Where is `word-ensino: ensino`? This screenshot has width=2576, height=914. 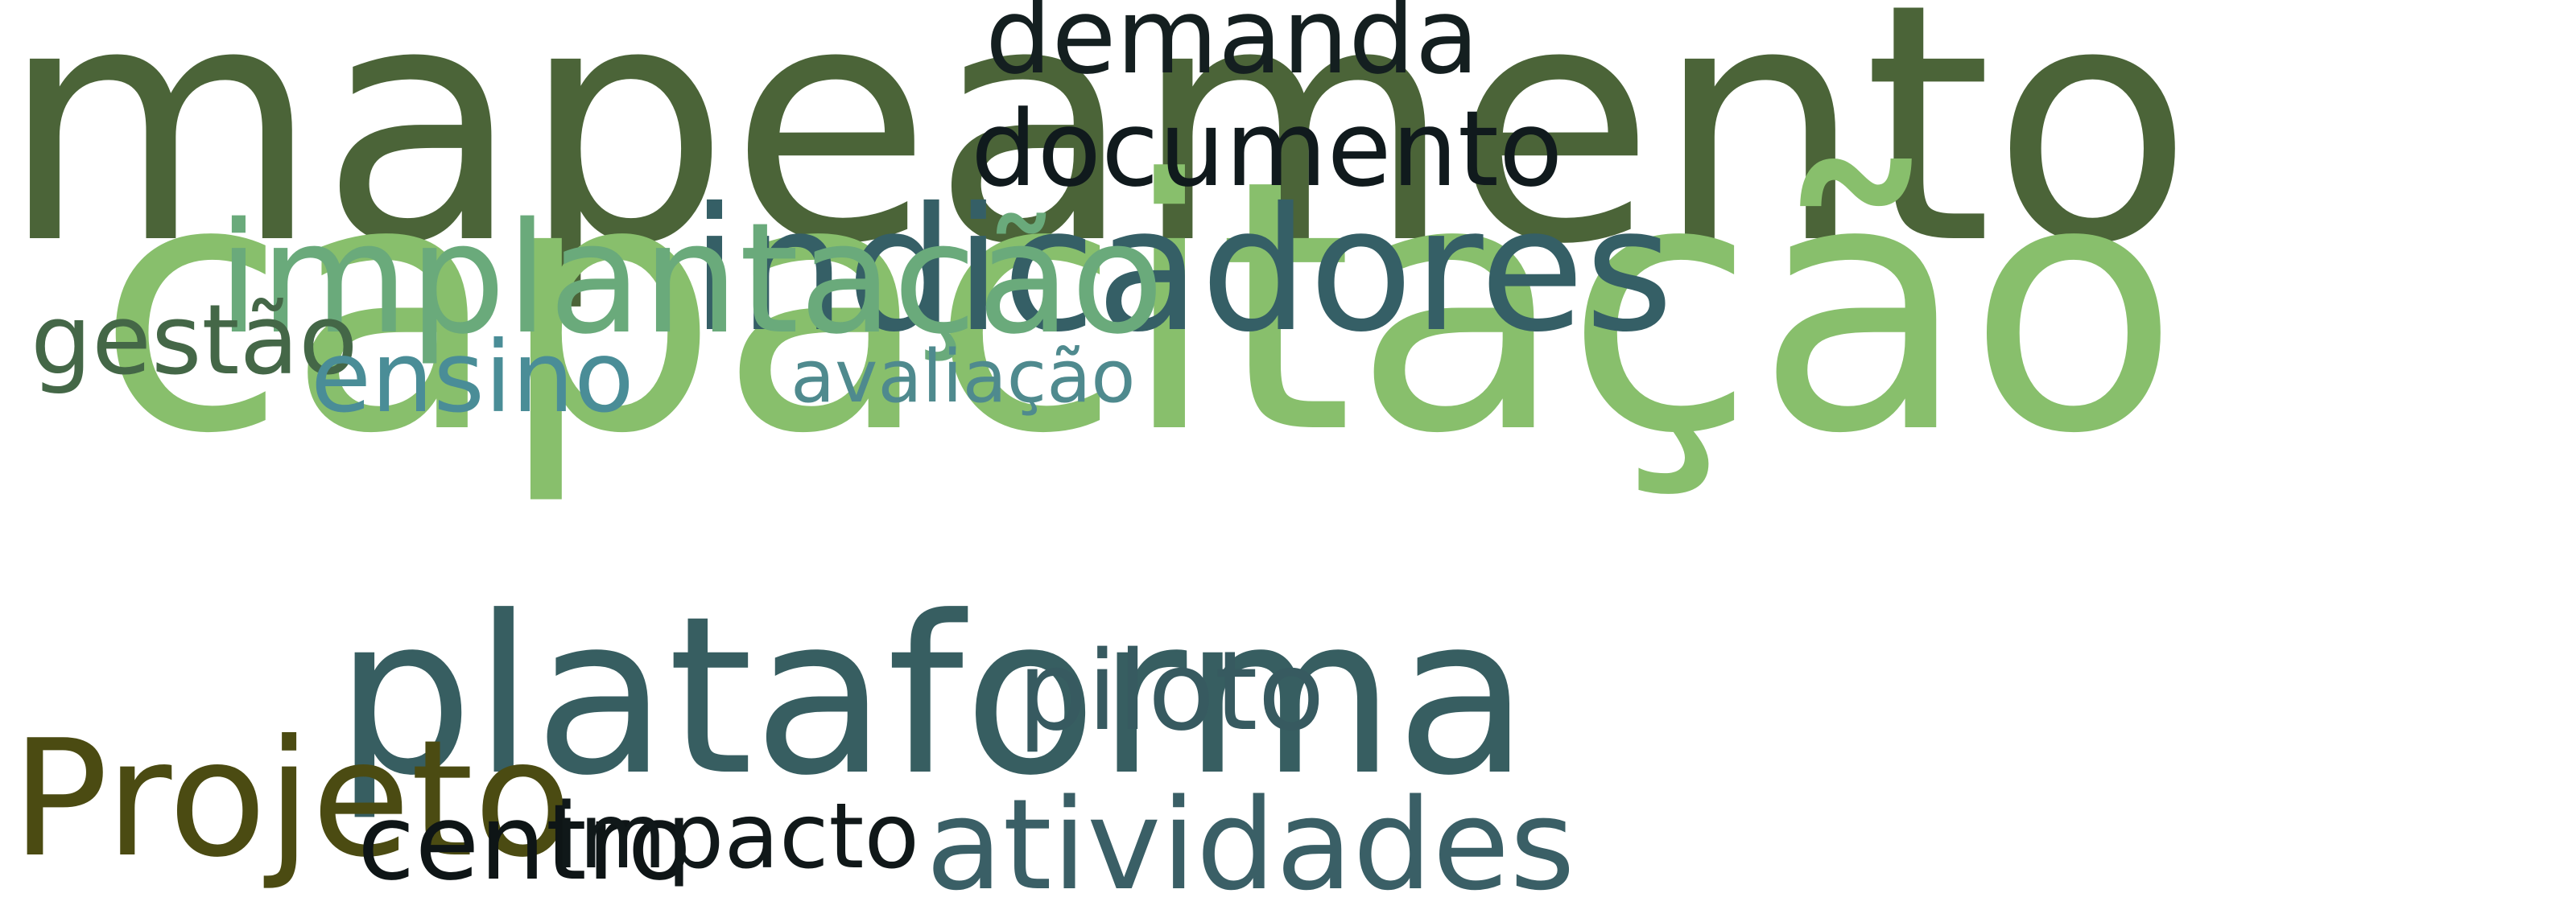
word-ensino: ensino is located at coordinates (472, 377).